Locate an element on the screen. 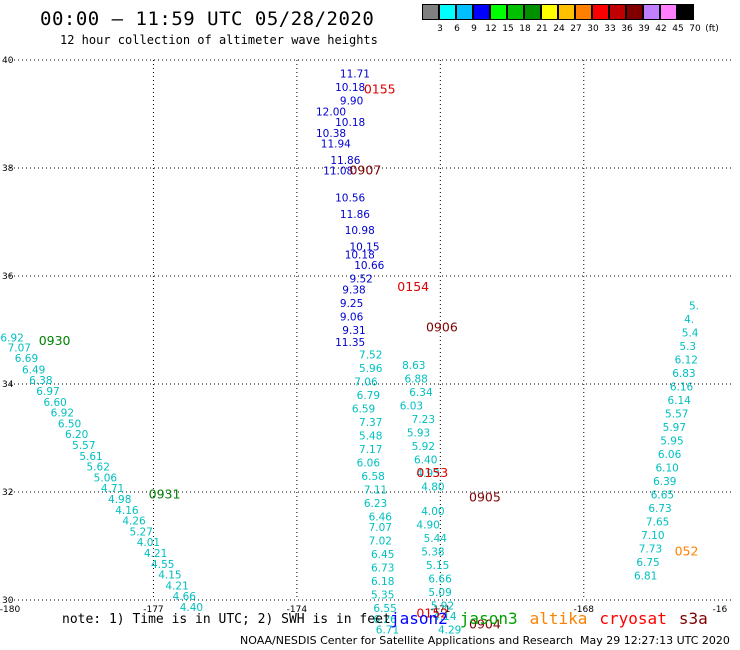 Image resolution: width=740 pixels, height=650 pixels. swh-value: 5.4 is located at coordinates (690, 334).